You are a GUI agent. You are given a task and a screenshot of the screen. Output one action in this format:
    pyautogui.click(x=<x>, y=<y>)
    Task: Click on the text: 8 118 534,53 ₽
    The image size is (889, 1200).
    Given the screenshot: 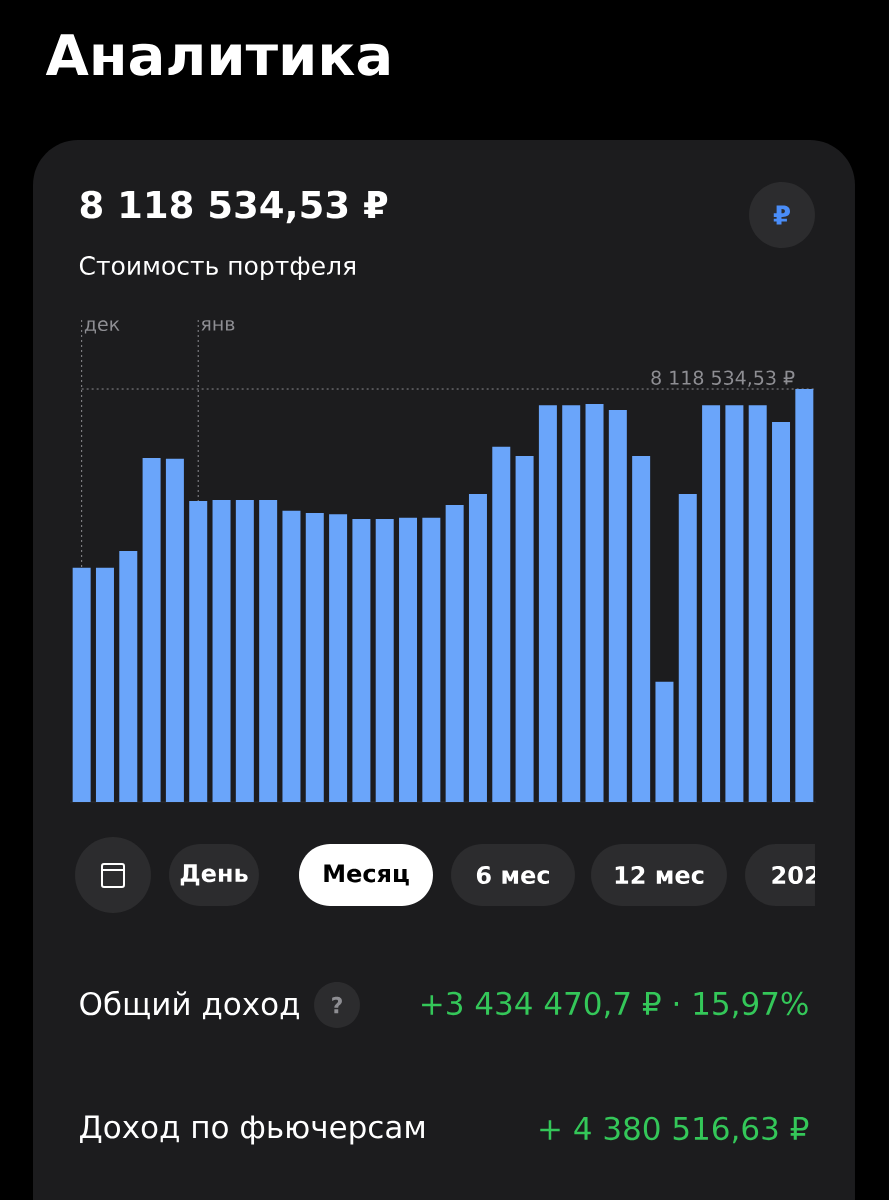 What is the action you would take?
    pyautogui.click(x=723, y=378)
    